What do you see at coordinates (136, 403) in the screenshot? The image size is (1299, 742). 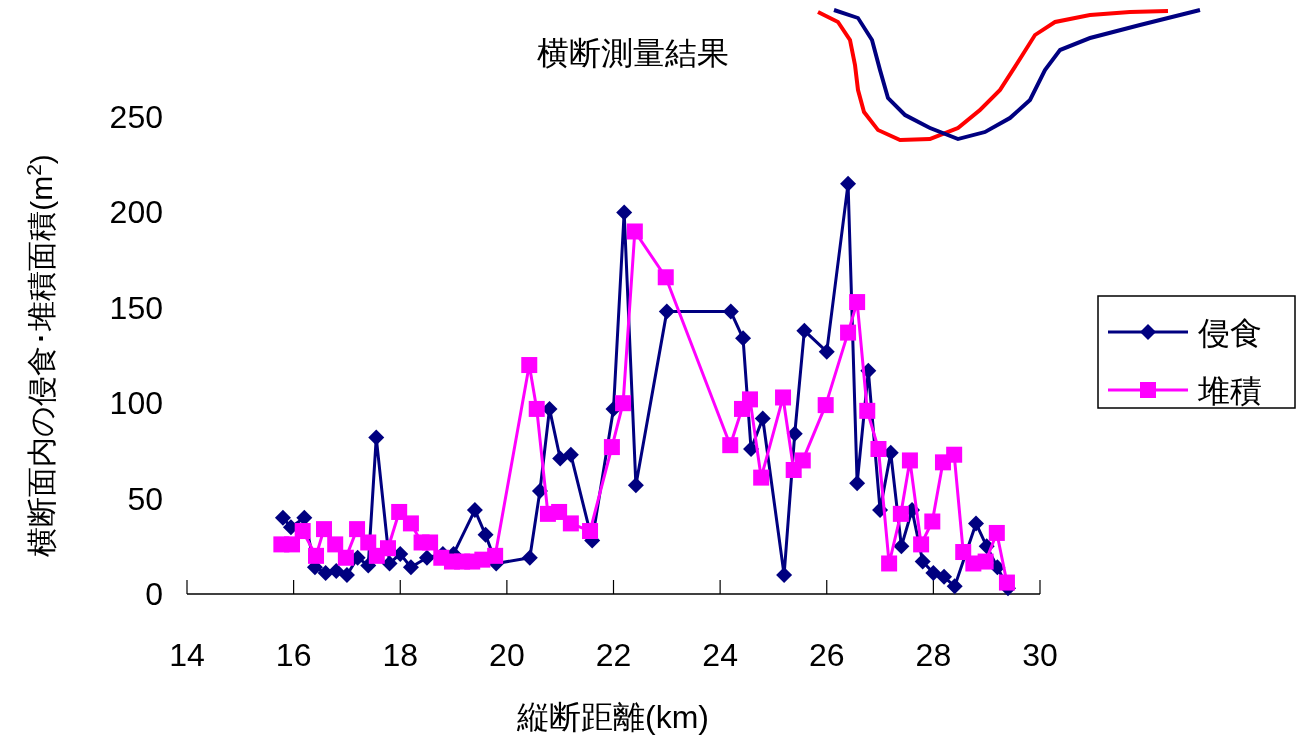 I see `y-tick-label: 100` at bounding box center [136, 403].